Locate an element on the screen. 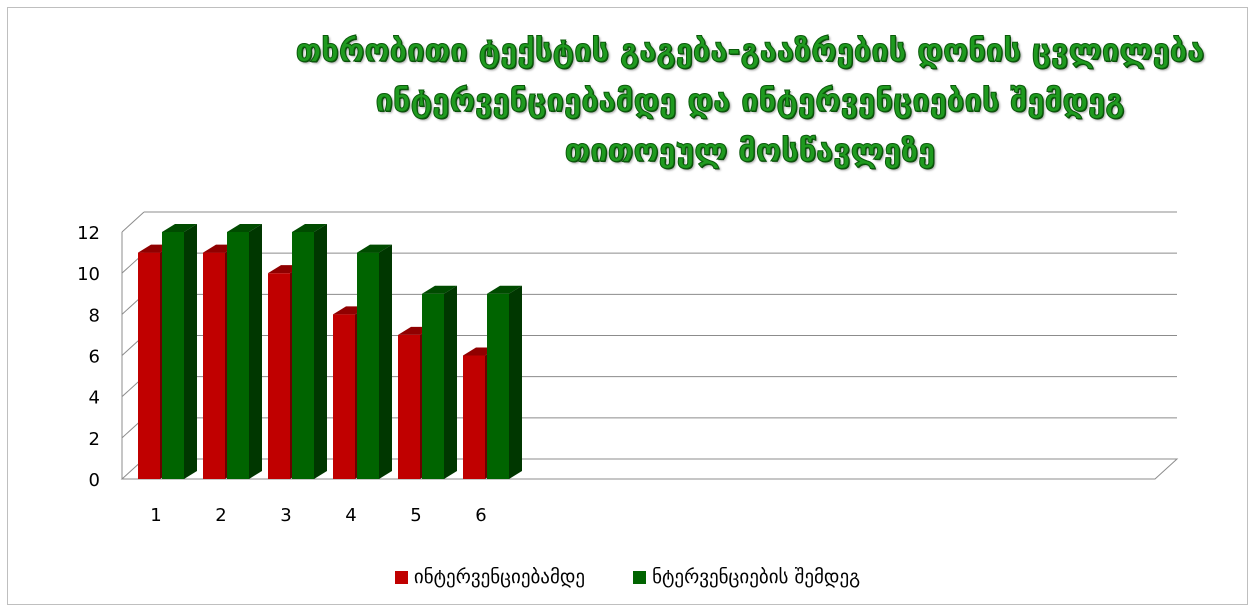 This screenshot has height=612, width=1255. x-tick-label: 2 is located at coordinates (220, 515).